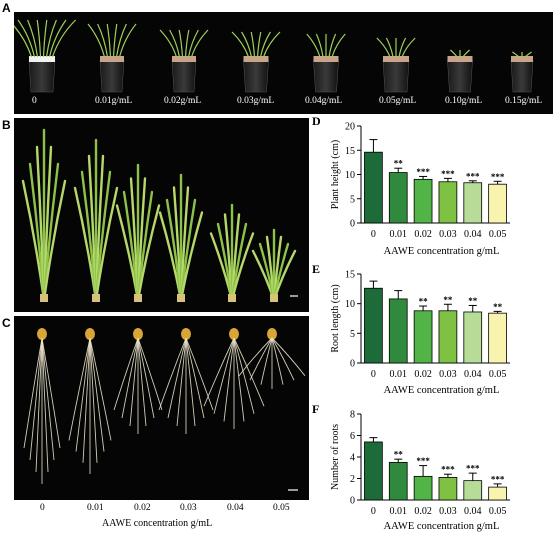 Image resolution: width=553 pixels, height=534 pixels. What do you see at coordinates (335, 318) in the screenshot?
I see `y-axis-label: Root length (cm)` at bounding box center [335, 318].